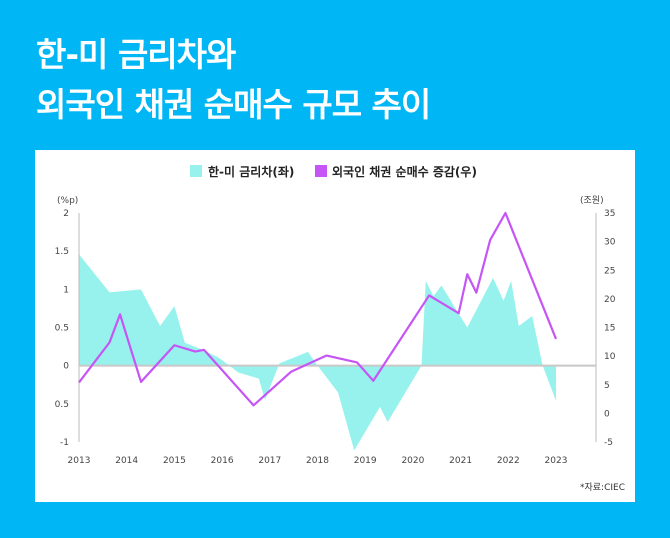 This screenshot has height=538, width=670. I want to click on right-axis-tick-label: -5, so click(608, 443).